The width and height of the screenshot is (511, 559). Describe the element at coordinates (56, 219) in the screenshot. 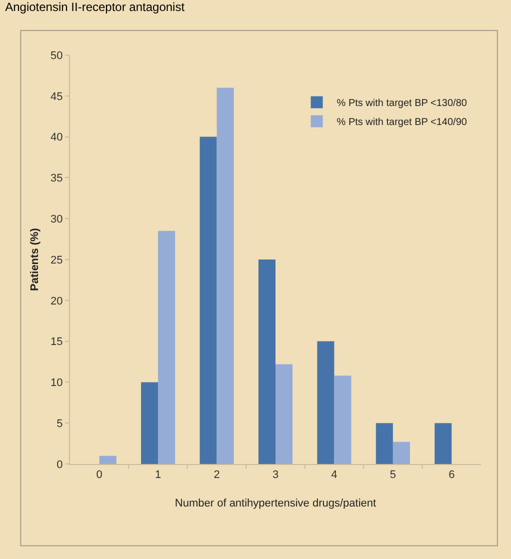

I see `y-tick-label: 30` at that location.